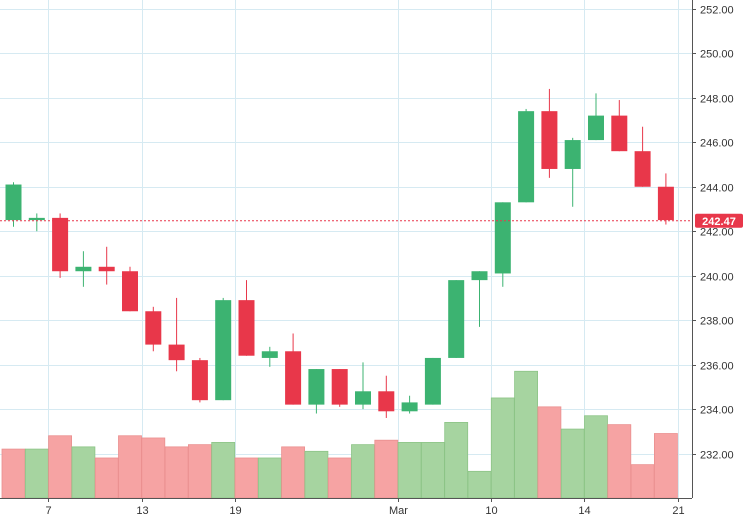 Image resolution: width=750 pixels, height=520 pixels. Describe the element at coordinates (717, 322) in the screenshot. I see `y-tick-label: 238.00` at that location.